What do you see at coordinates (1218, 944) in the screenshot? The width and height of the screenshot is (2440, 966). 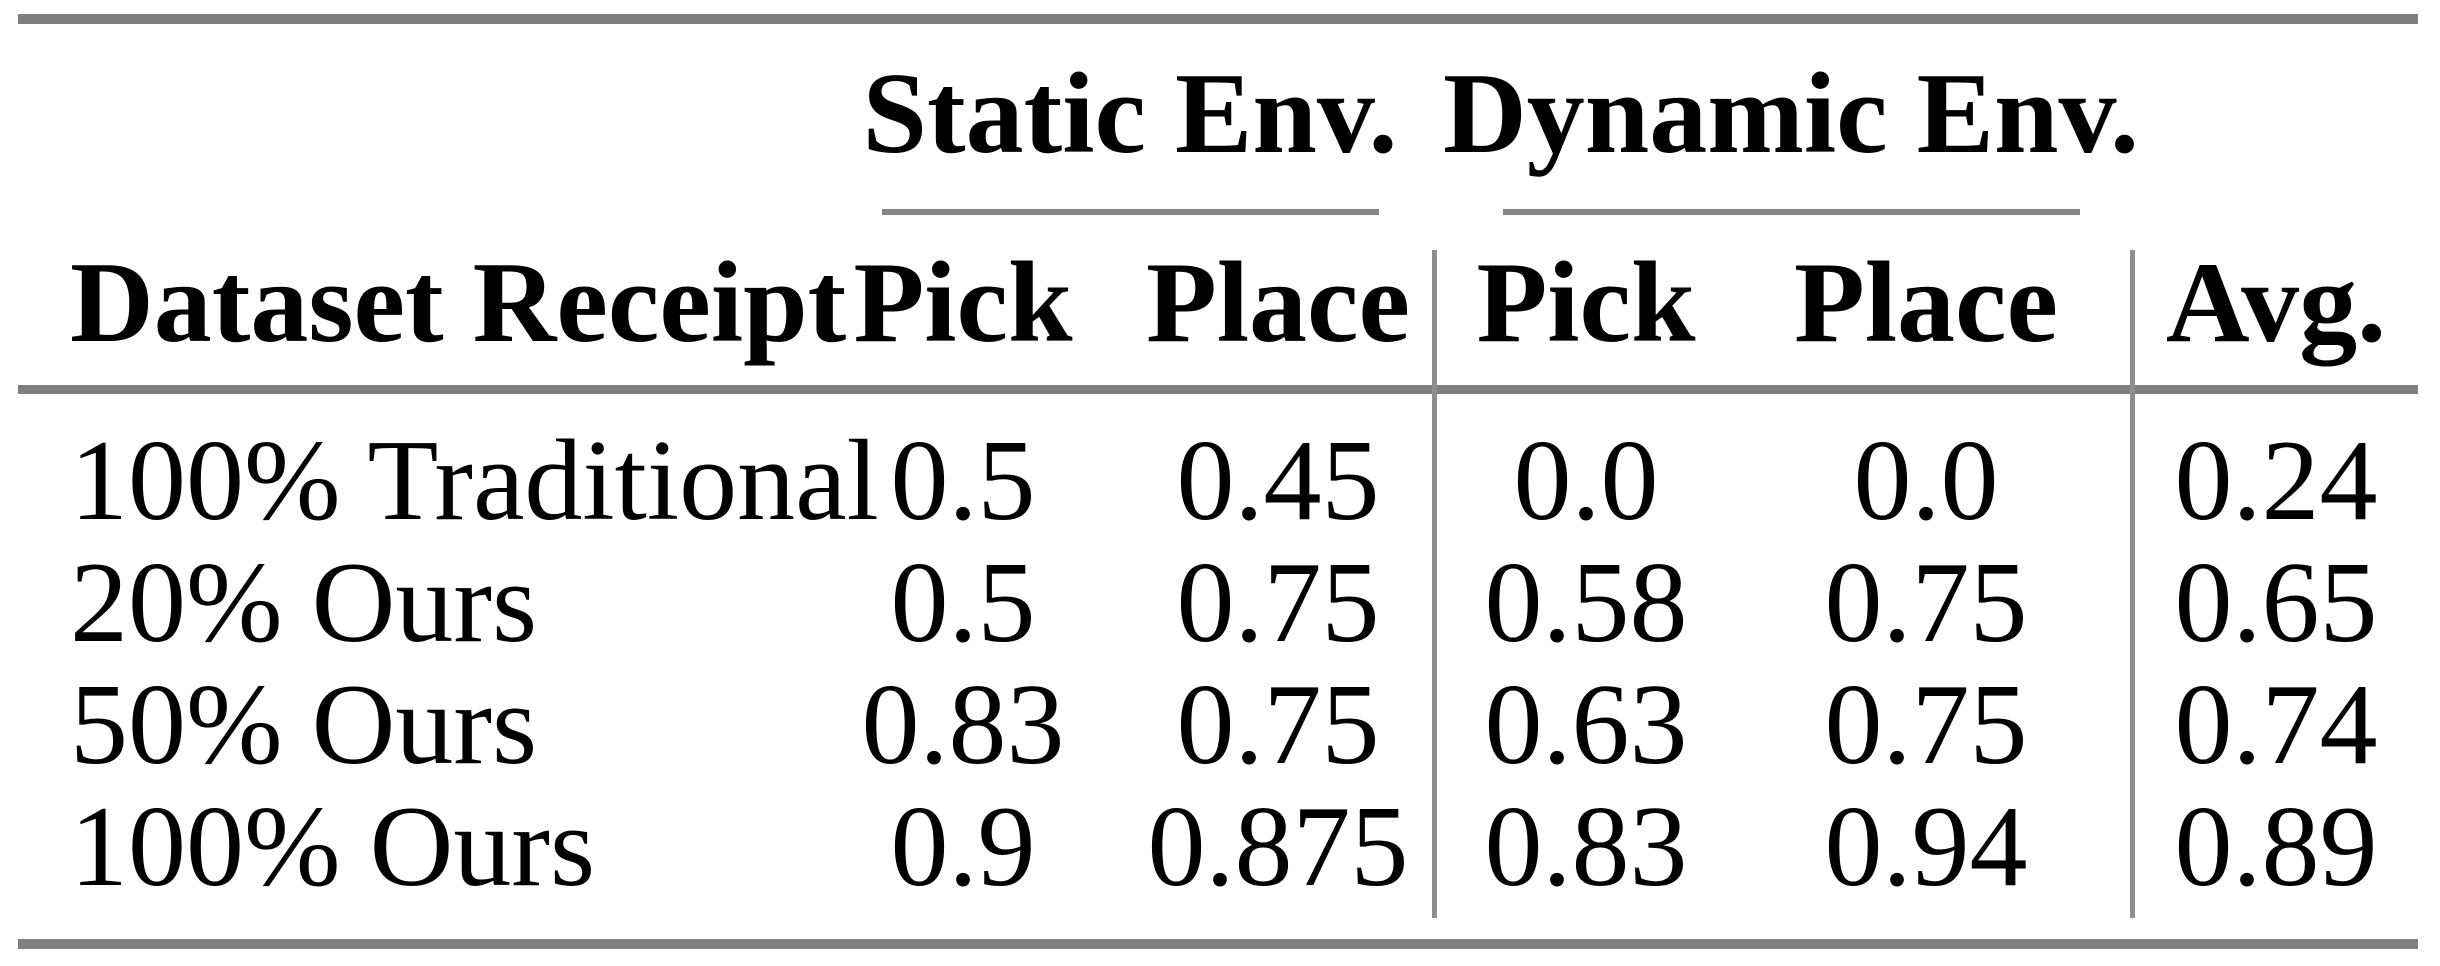 I see `table-bottom-rule` at bounding box center [1218, 944].